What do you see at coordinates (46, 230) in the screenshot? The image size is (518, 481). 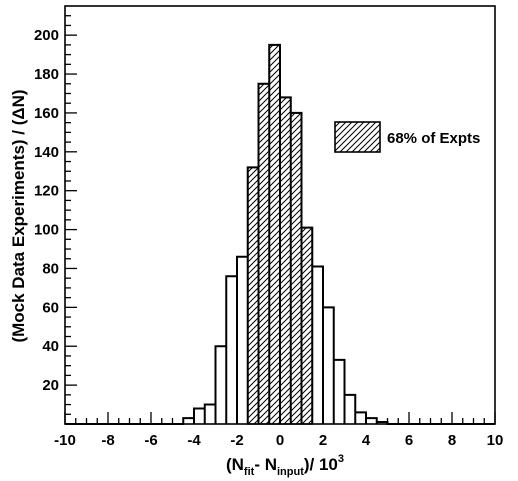 I see `y-tick-label: 100` at bounding box center [46, 230].